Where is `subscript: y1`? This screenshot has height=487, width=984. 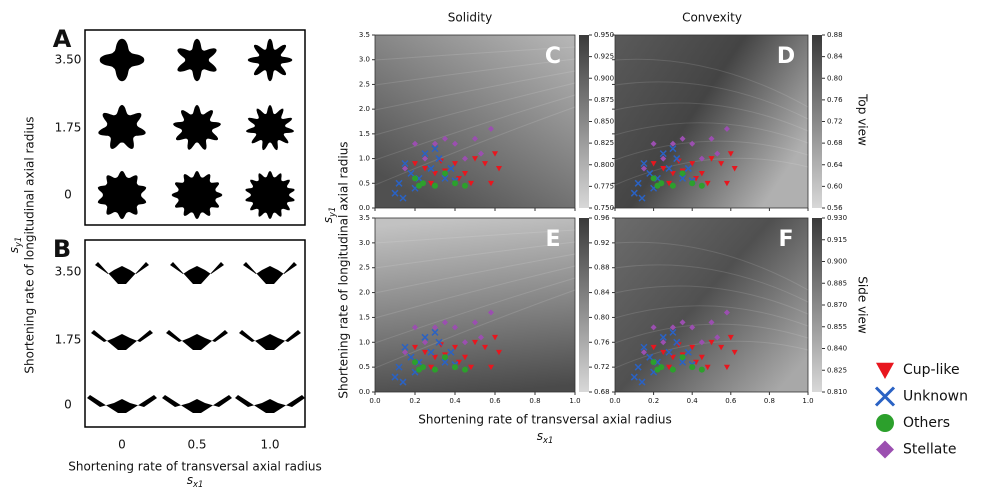
subscript: y1 is located at coordinates (332, 212).